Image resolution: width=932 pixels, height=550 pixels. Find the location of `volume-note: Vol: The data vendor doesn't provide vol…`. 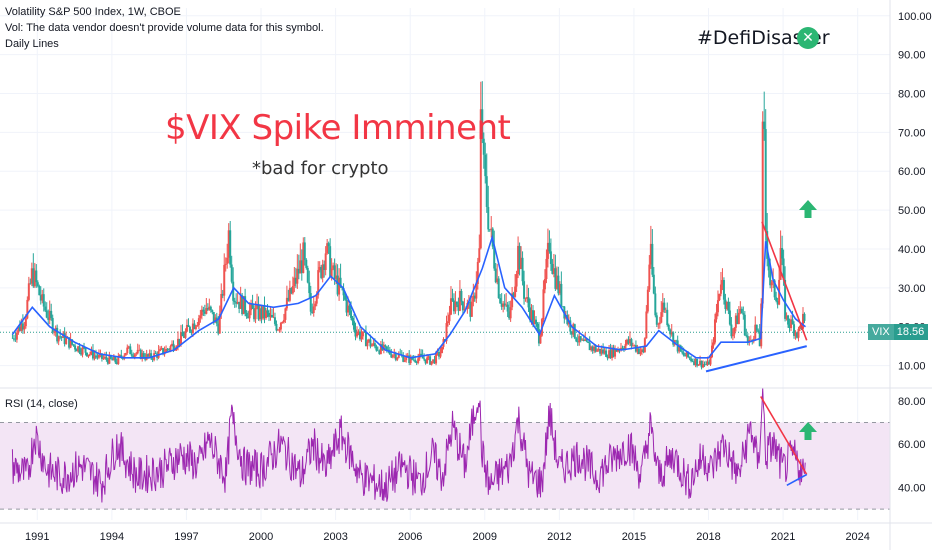

volume-note: Vol: The data vendor doesn't provide vol… is located at coordinates (164, 28).